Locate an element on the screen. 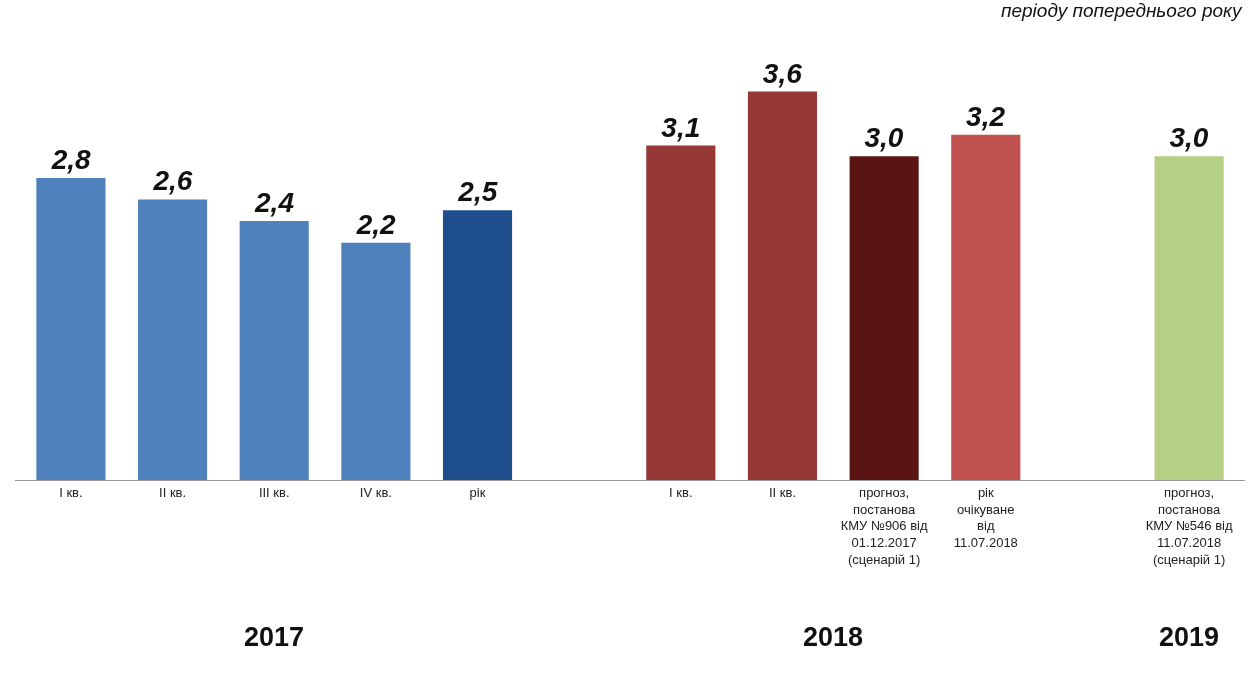 This screenshot has width=1250, height=680. text: 2018 is located at coordinates (833, 637).